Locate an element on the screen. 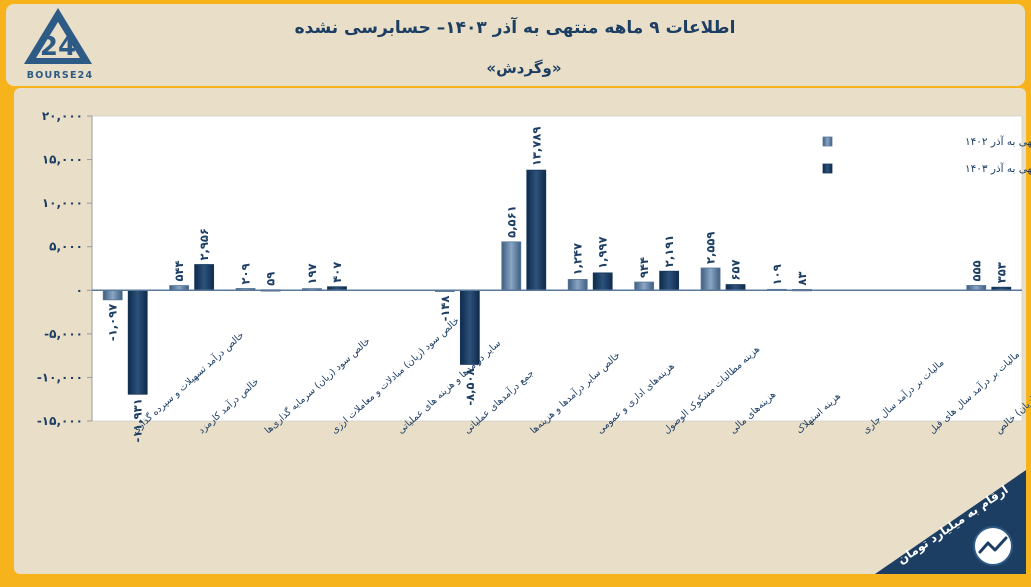  bar-value-label: -۱,۰۹۷ is located at coordinates (113, 322).